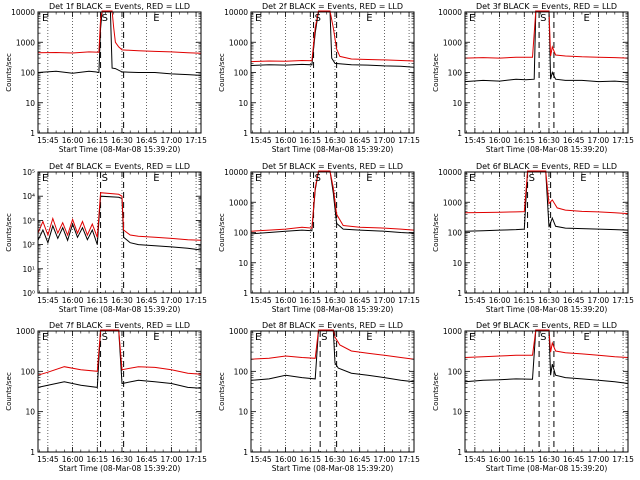 The image size is (640, 480). I want to click on y-tick-label: 10⁵, so click(28, 172).